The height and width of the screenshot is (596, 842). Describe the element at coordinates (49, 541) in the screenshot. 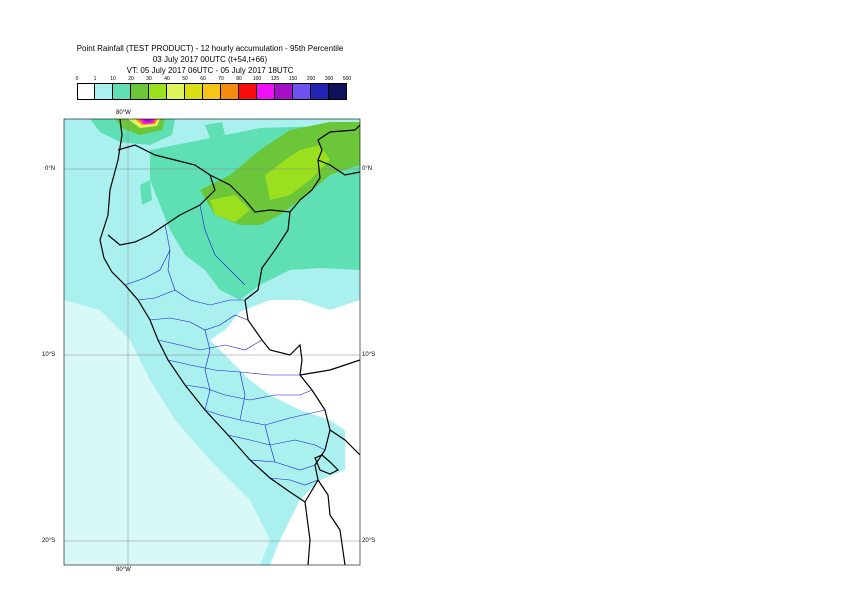

I see `lat-label-left-2: 20°S` at that location.